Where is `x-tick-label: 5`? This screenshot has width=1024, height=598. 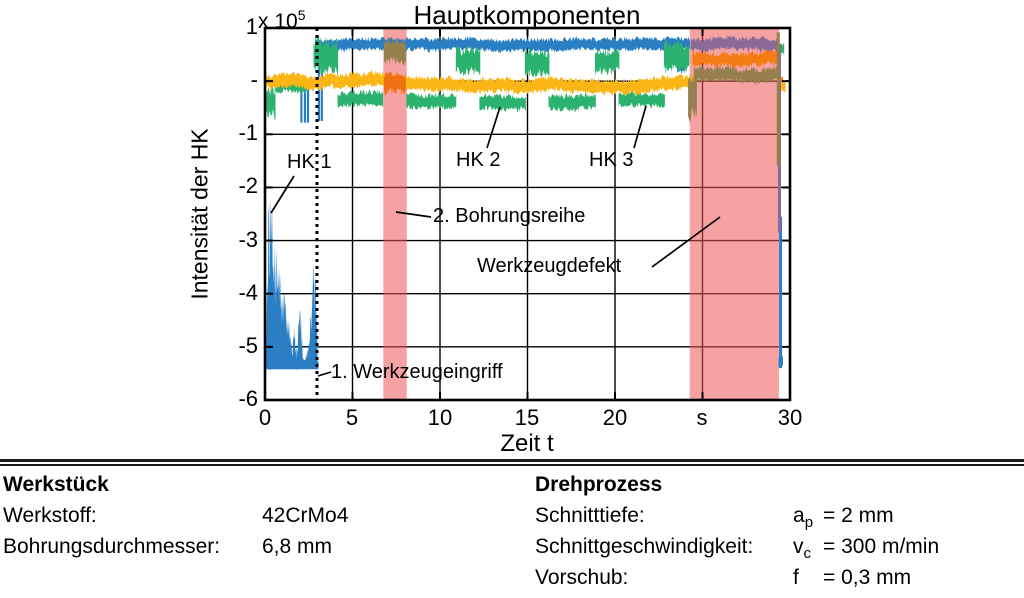
x-tick-label: 5 is located at coordinates (352, 417).